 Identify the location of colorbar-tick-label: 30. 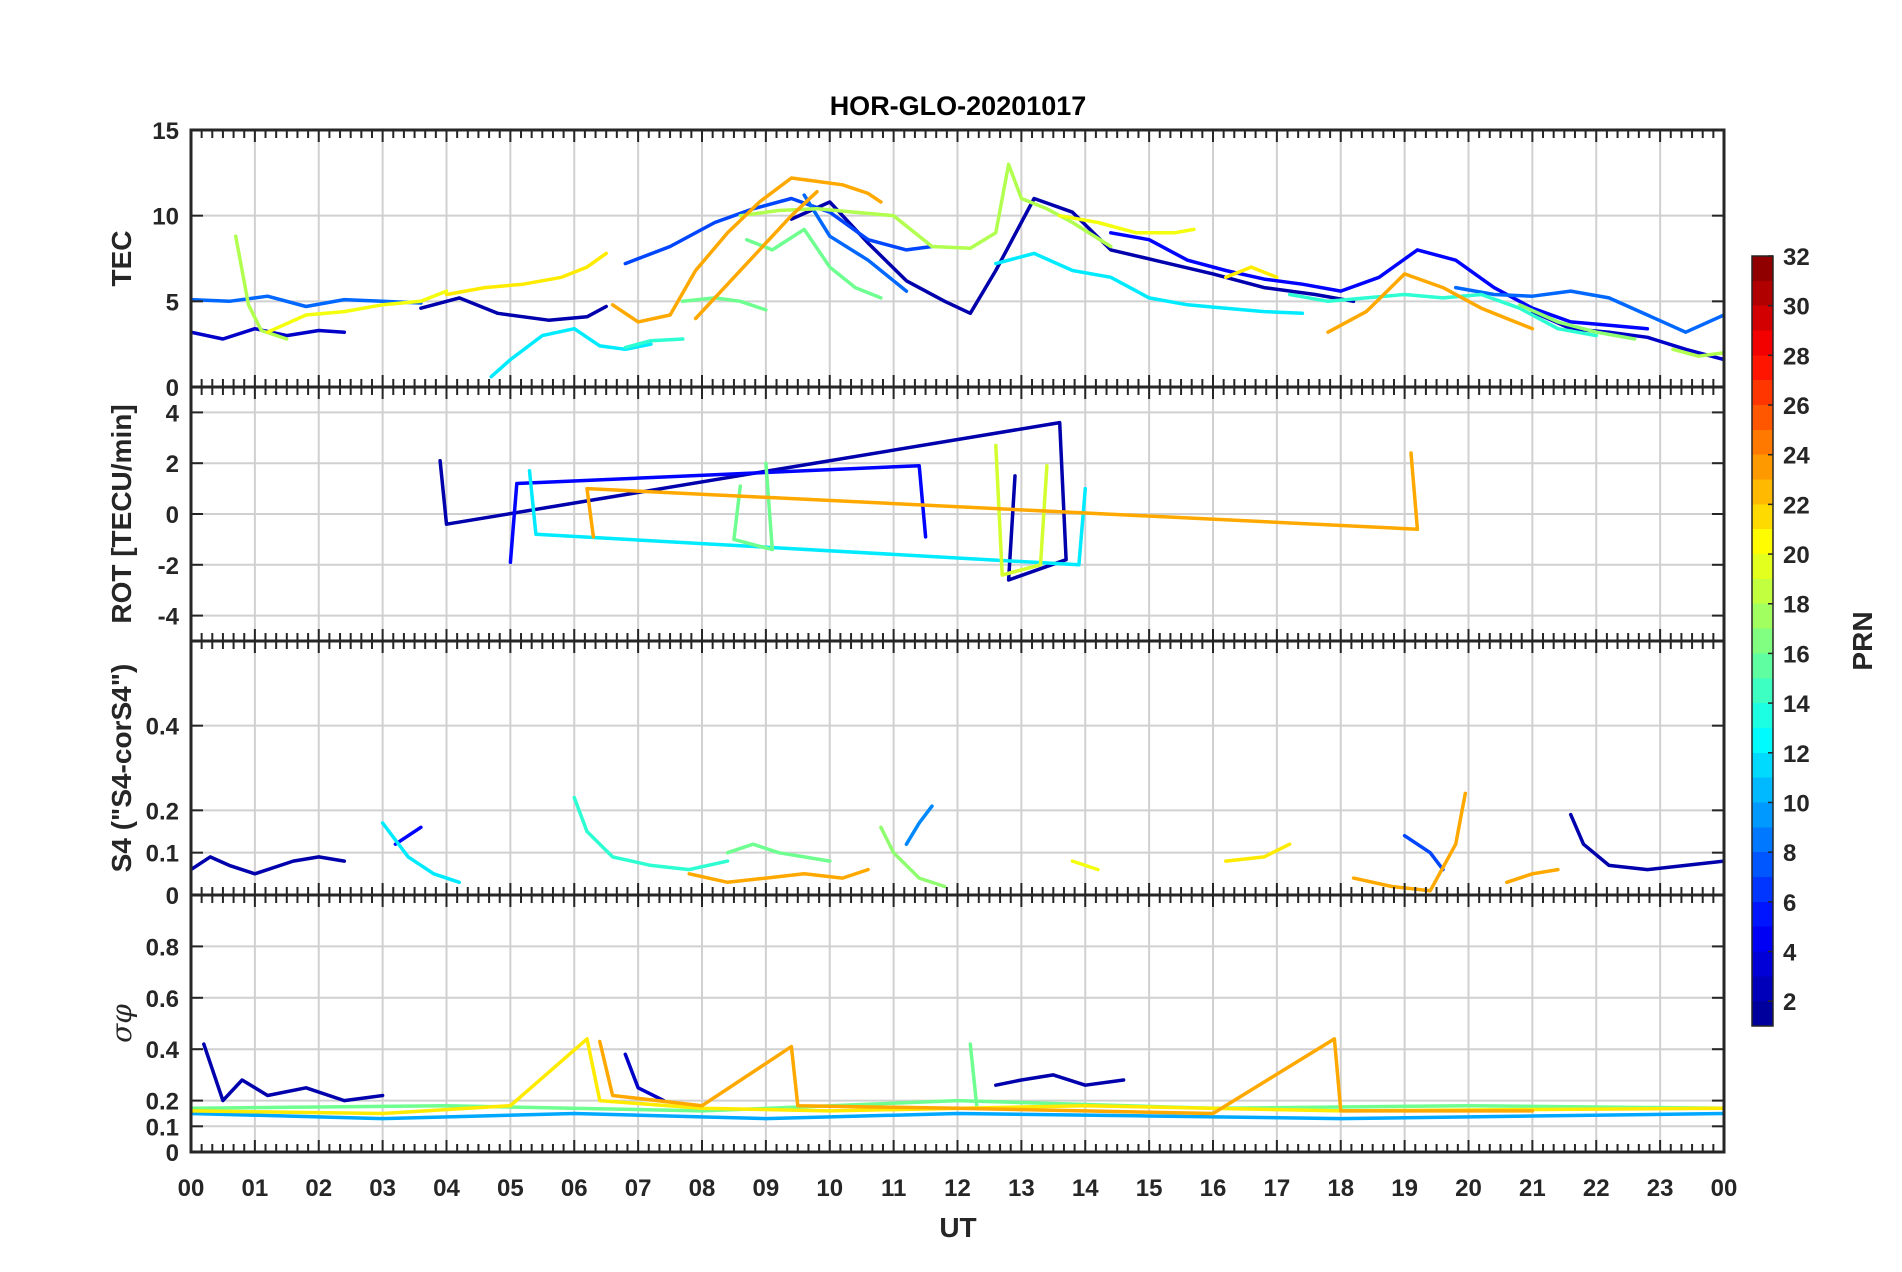
(1796, 307).